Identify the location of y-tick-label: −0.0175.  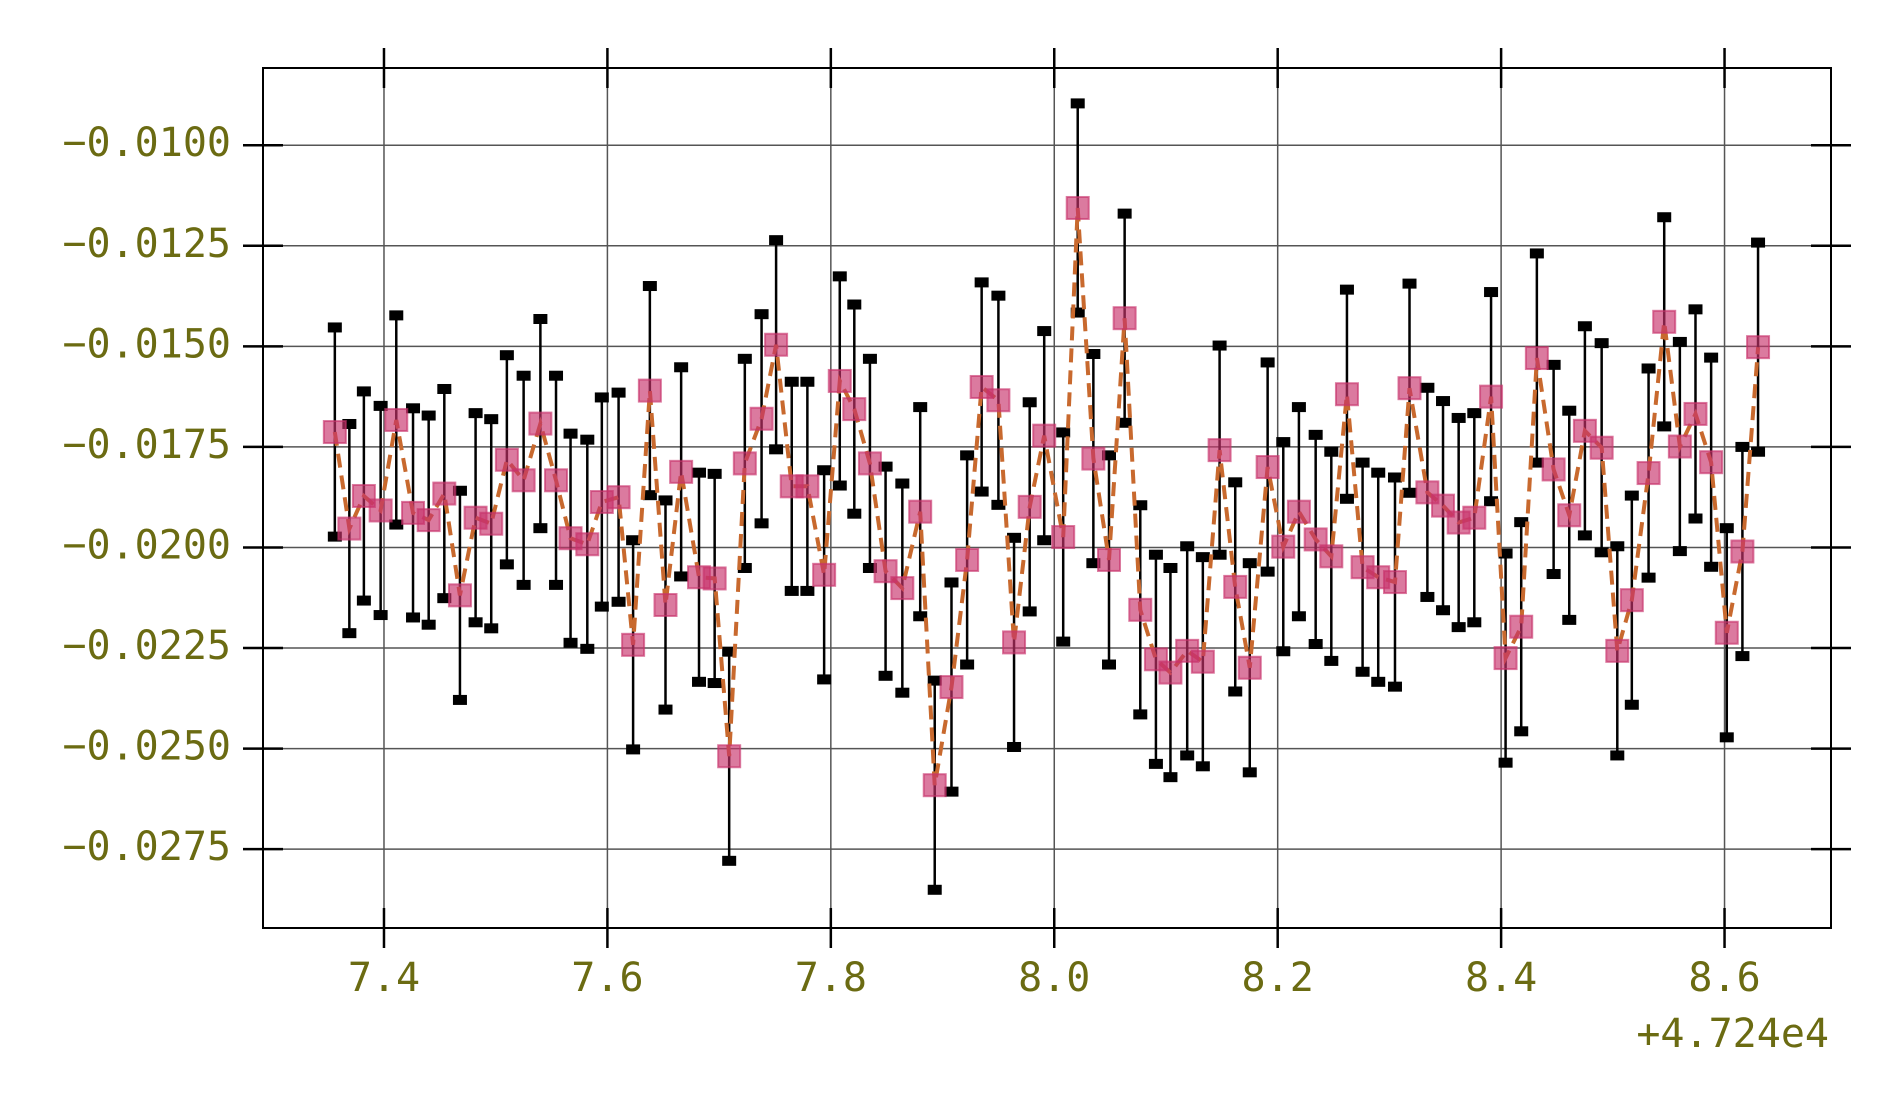
(146, 445).